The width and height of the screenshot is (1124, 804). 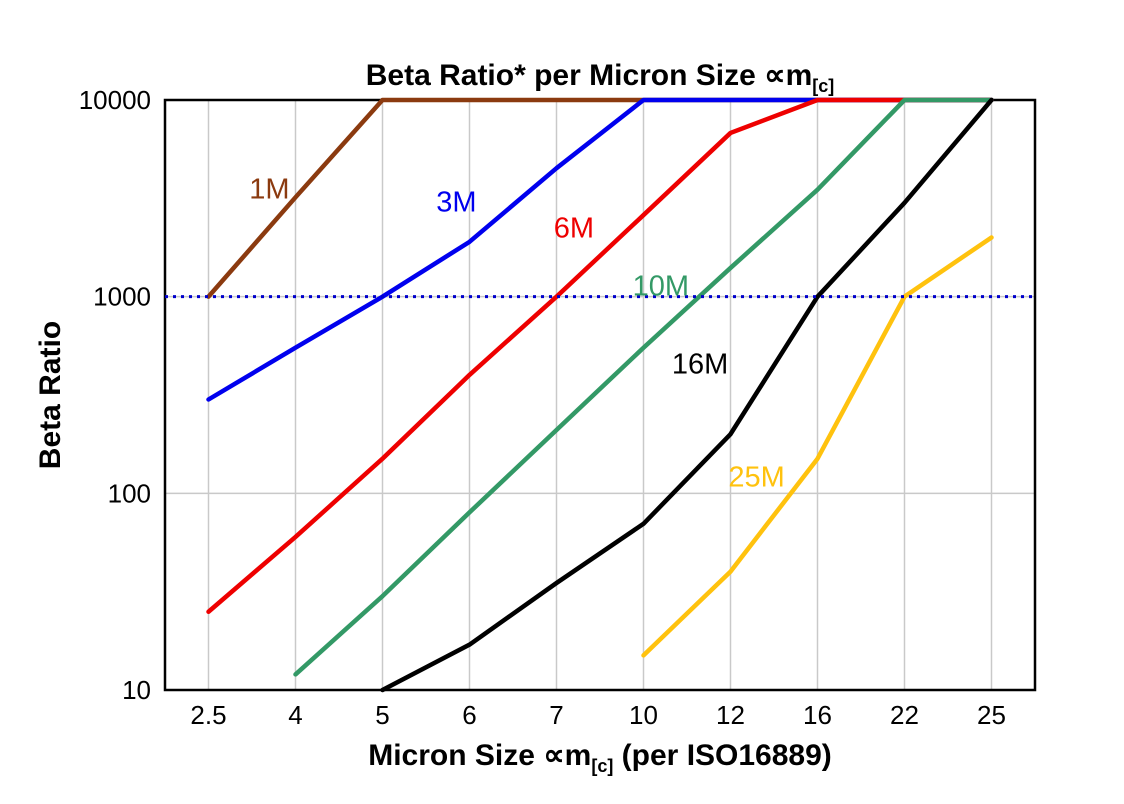 I want to click on y-tick-label: 10, so click(x=136, y=690).